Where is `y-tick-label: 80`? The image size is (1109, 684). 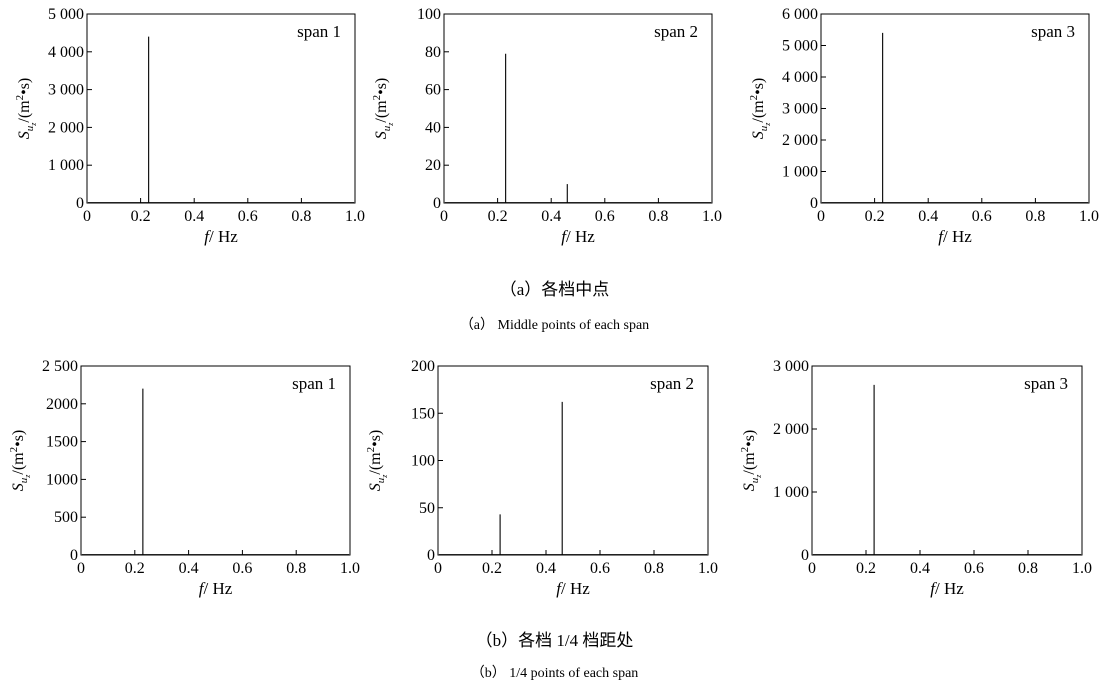 y-tick-label: 80 is located at coordinates (433, 52).